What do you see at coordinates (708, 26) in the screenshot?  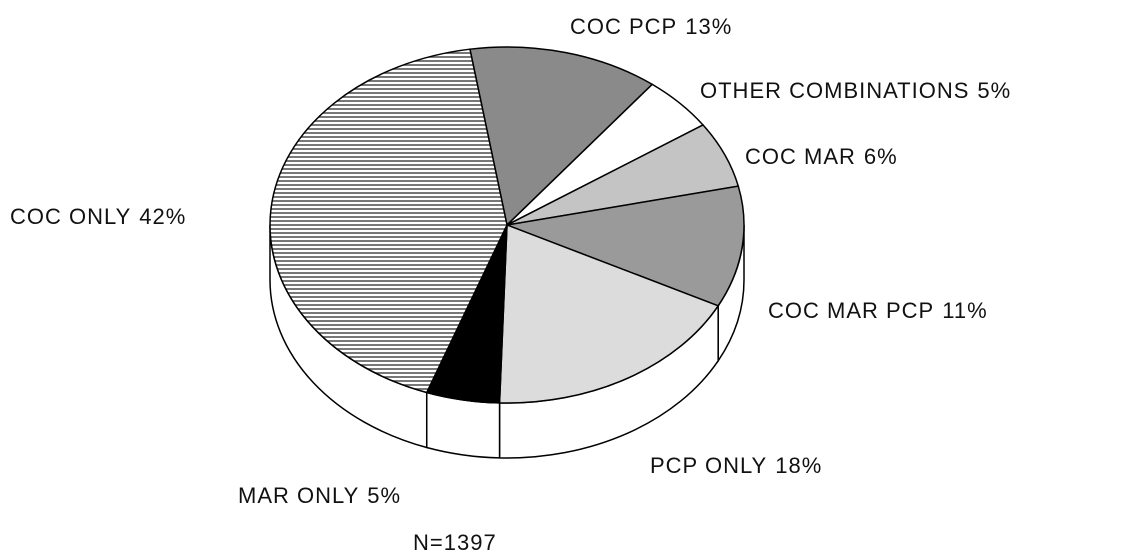 I see `slice-value-label: 13%` at bounding box center [708, 26].